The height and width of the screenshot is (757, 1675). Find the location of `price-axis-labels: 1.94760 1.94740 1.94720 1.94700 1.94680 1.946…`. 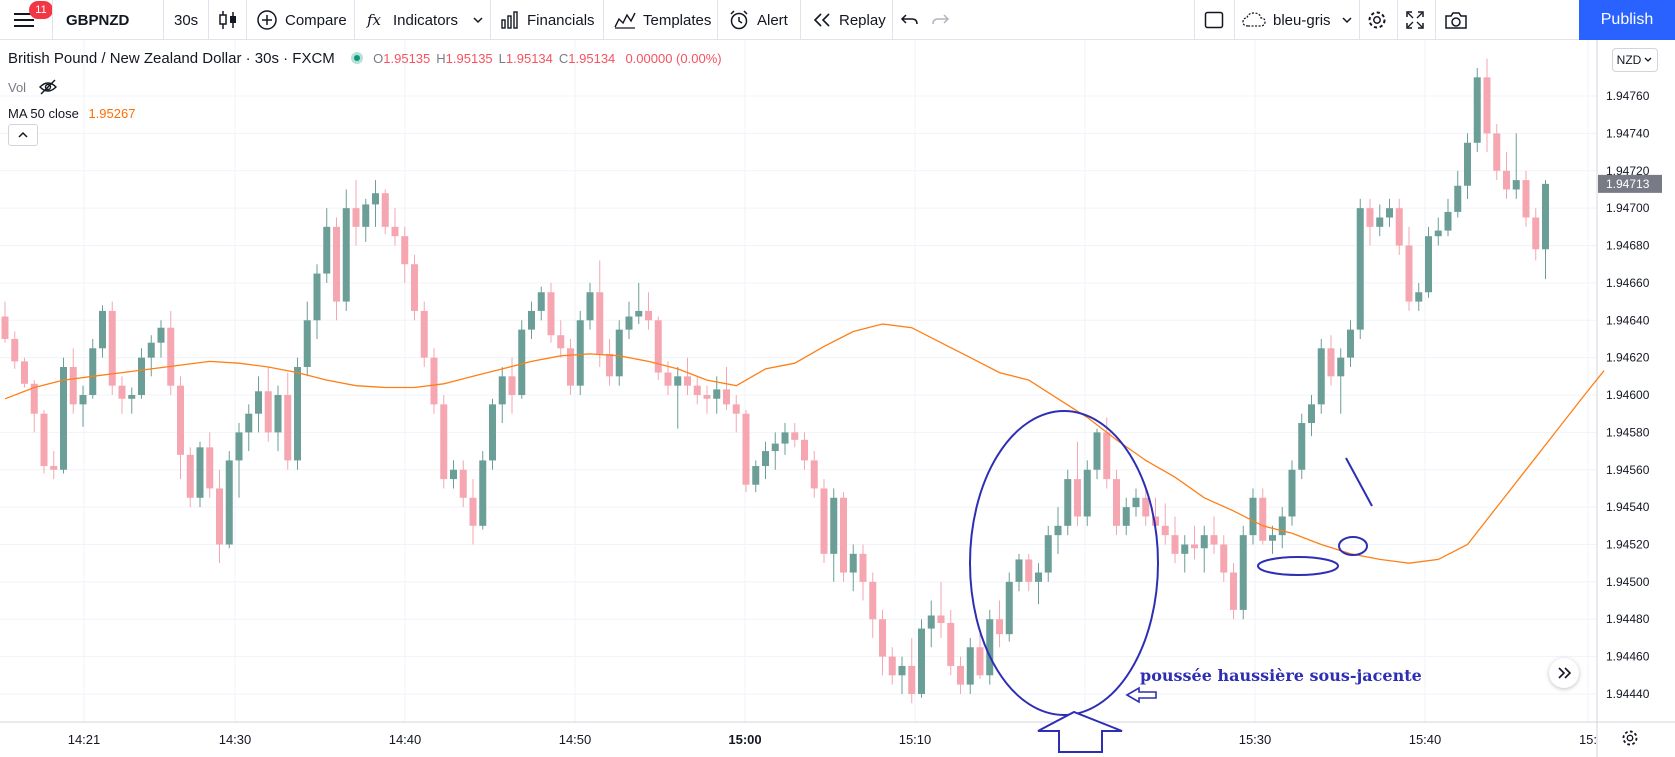

price-axis-labels: 1.94760 1.94740 1.94720 1.94700 1.94680 1.946… is located at coordinates (1628, 395).